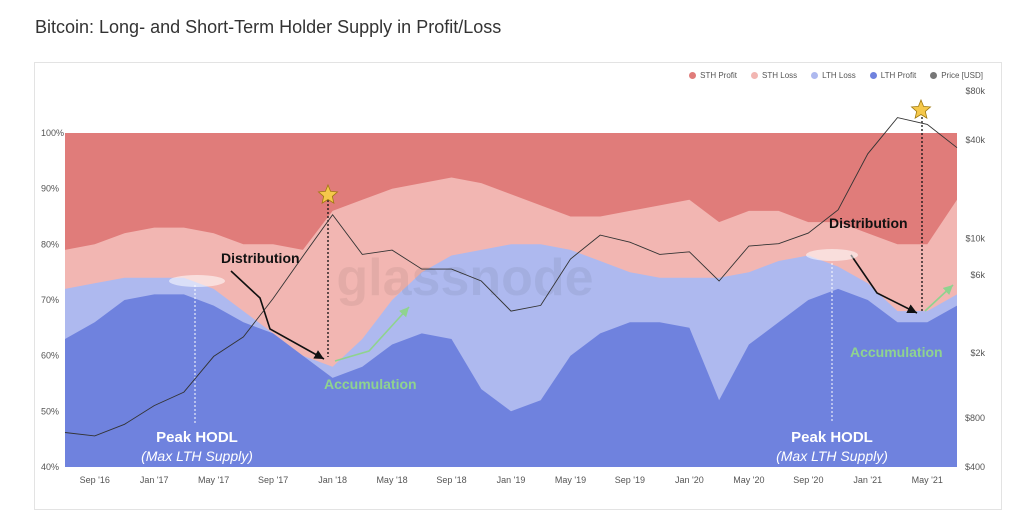 The height and width of the screenshot is (523, 1024). Describe the element at coordinates (868, 223) in the screenshot. I see `annotation-distribution-2: Distribution` at that location.